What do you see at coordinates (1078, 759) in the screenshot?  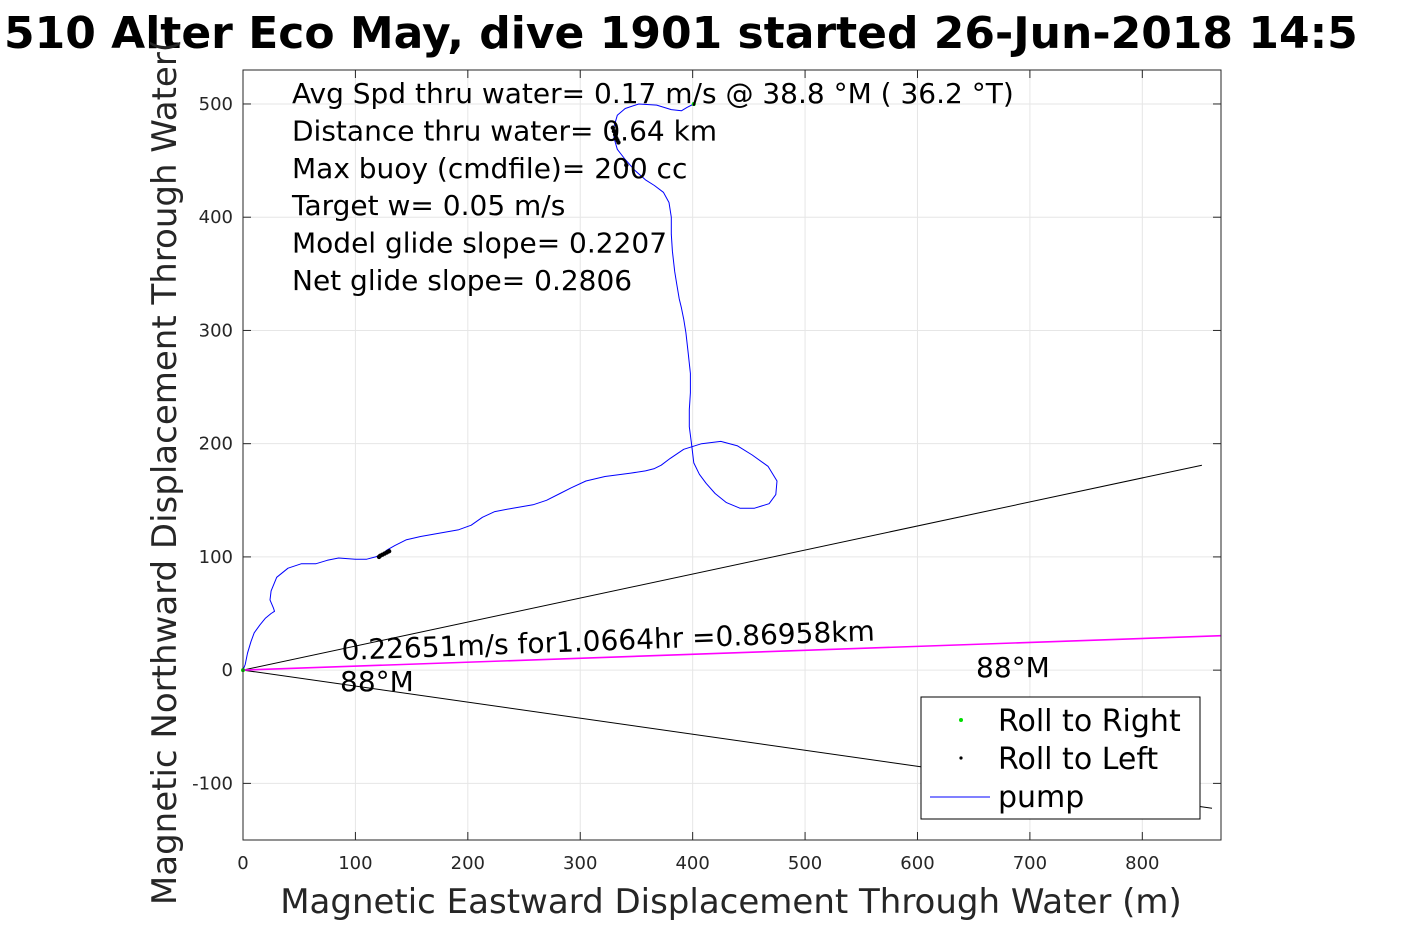 I see `legend-label-roll-left: Roll to Left` at bounding box center [1078, 759].